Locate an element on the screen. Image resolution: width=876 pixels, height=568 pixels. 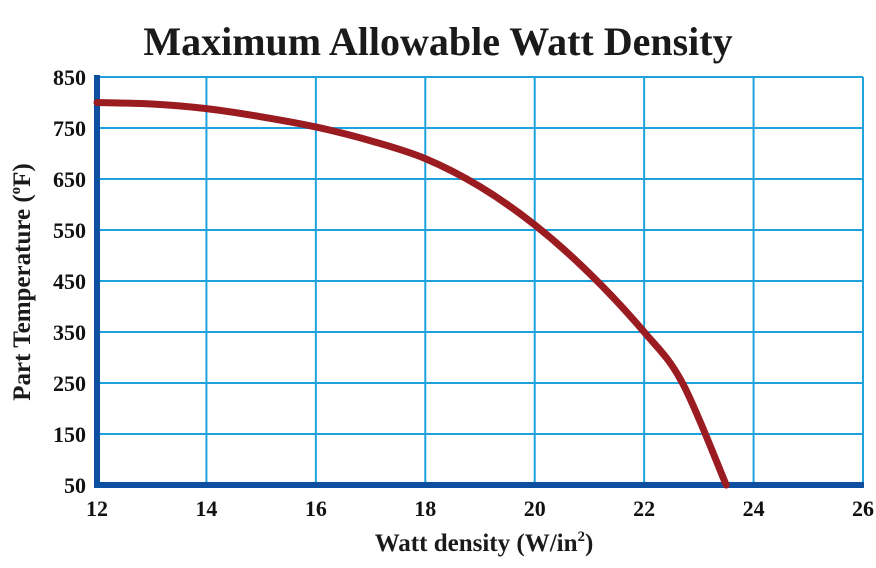
x-tick-label-26: 26 is located at coordinates (863, 508).